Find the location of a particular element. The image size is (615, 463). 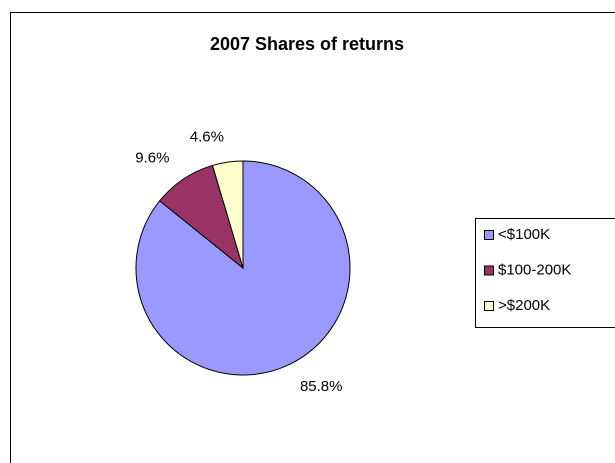

legend-box is located at coordinates (545, 273).